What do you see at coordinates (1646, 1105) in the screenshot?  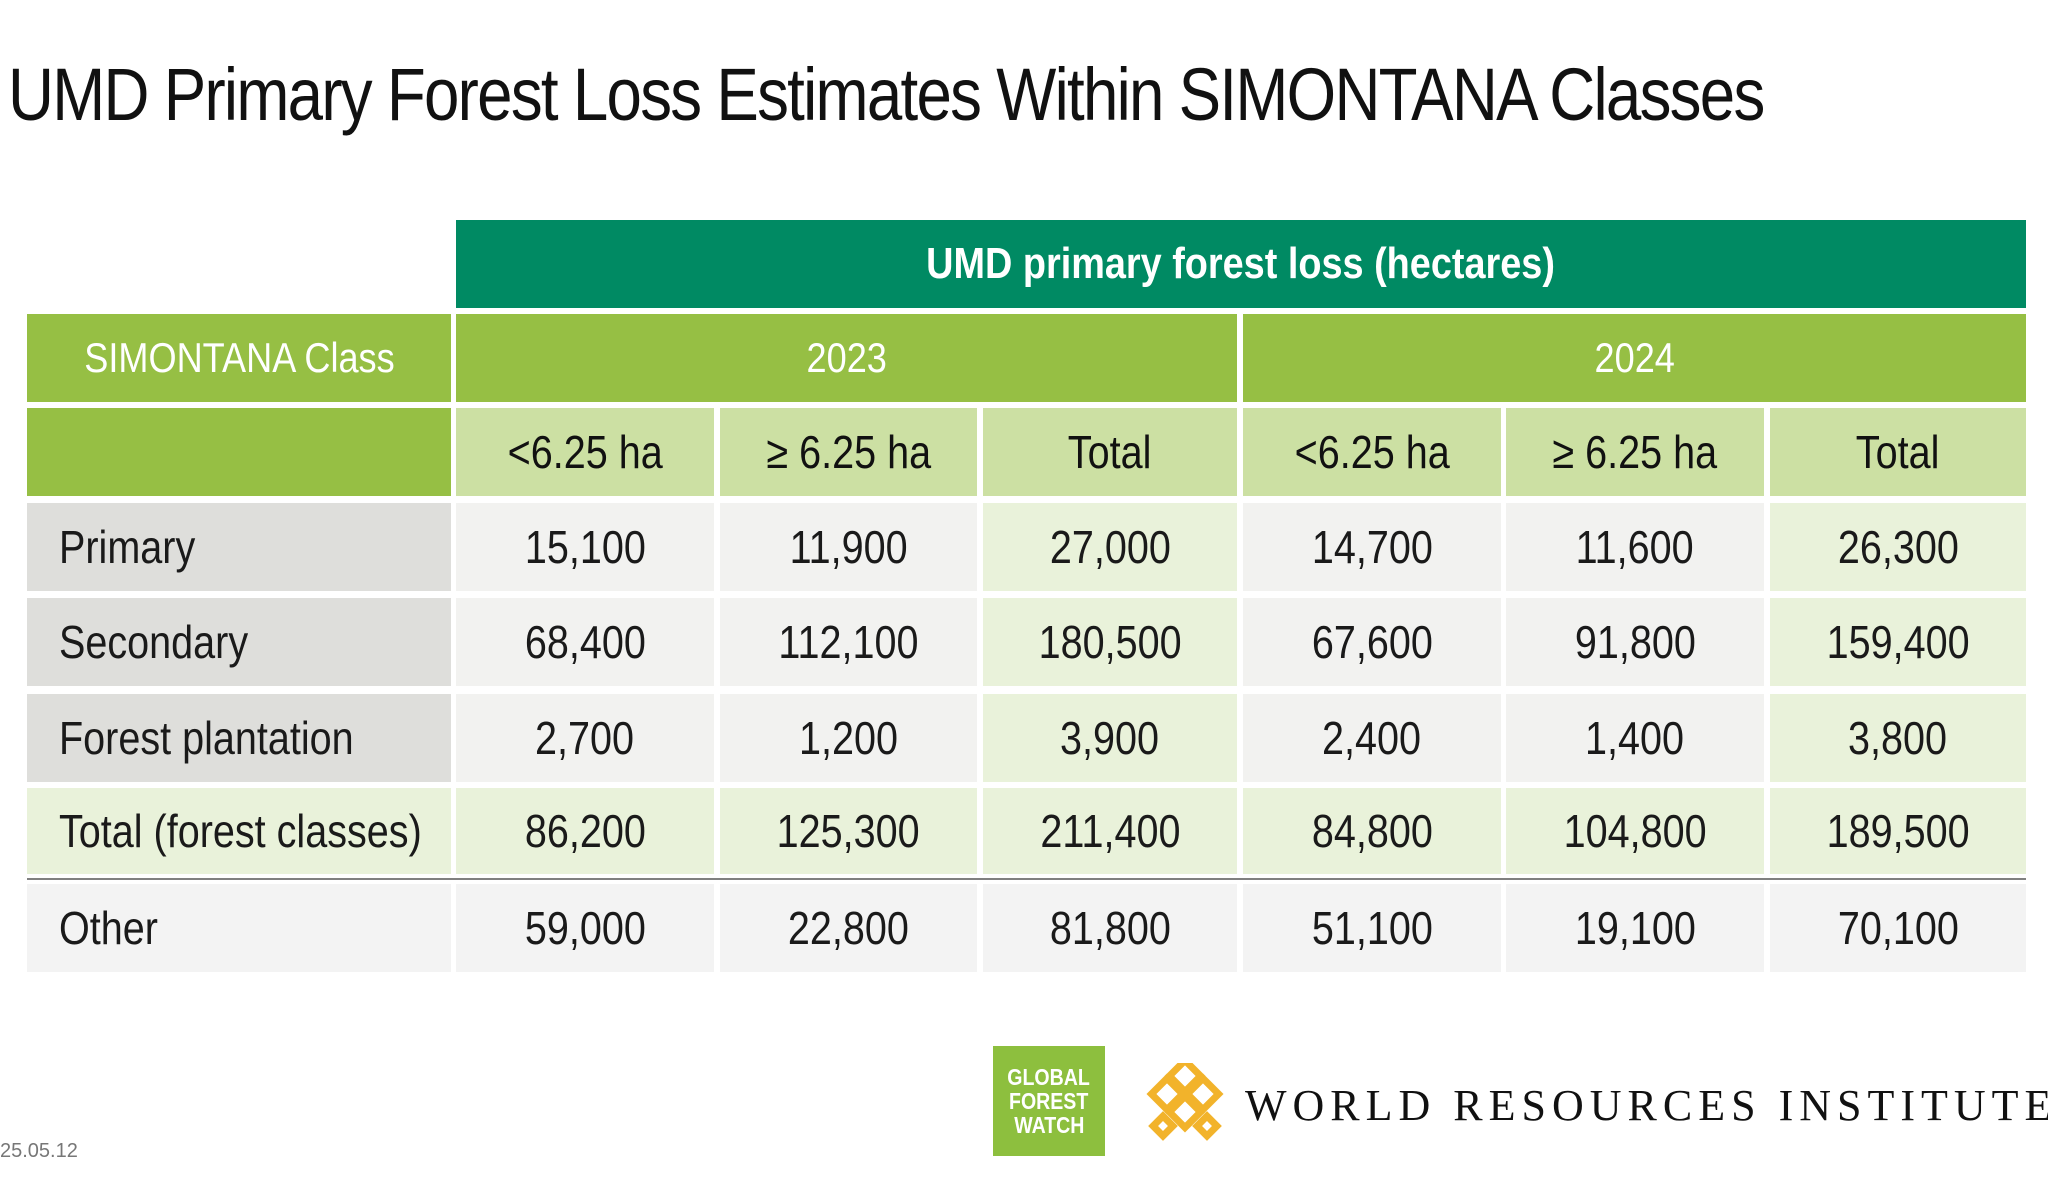 I see `wri-logo-text: WORLD RESOURCES INSTITUTE` at bounding box center [1646, 1105].